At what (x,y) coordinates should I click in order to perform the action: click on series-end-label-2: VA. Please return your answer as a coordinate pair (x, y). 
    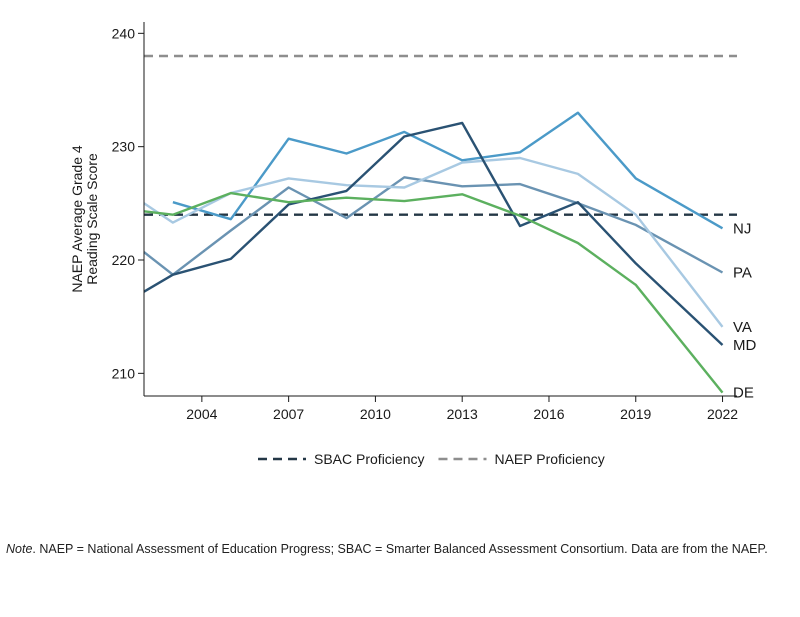
    Looking at the image, I should click on (742, 327).